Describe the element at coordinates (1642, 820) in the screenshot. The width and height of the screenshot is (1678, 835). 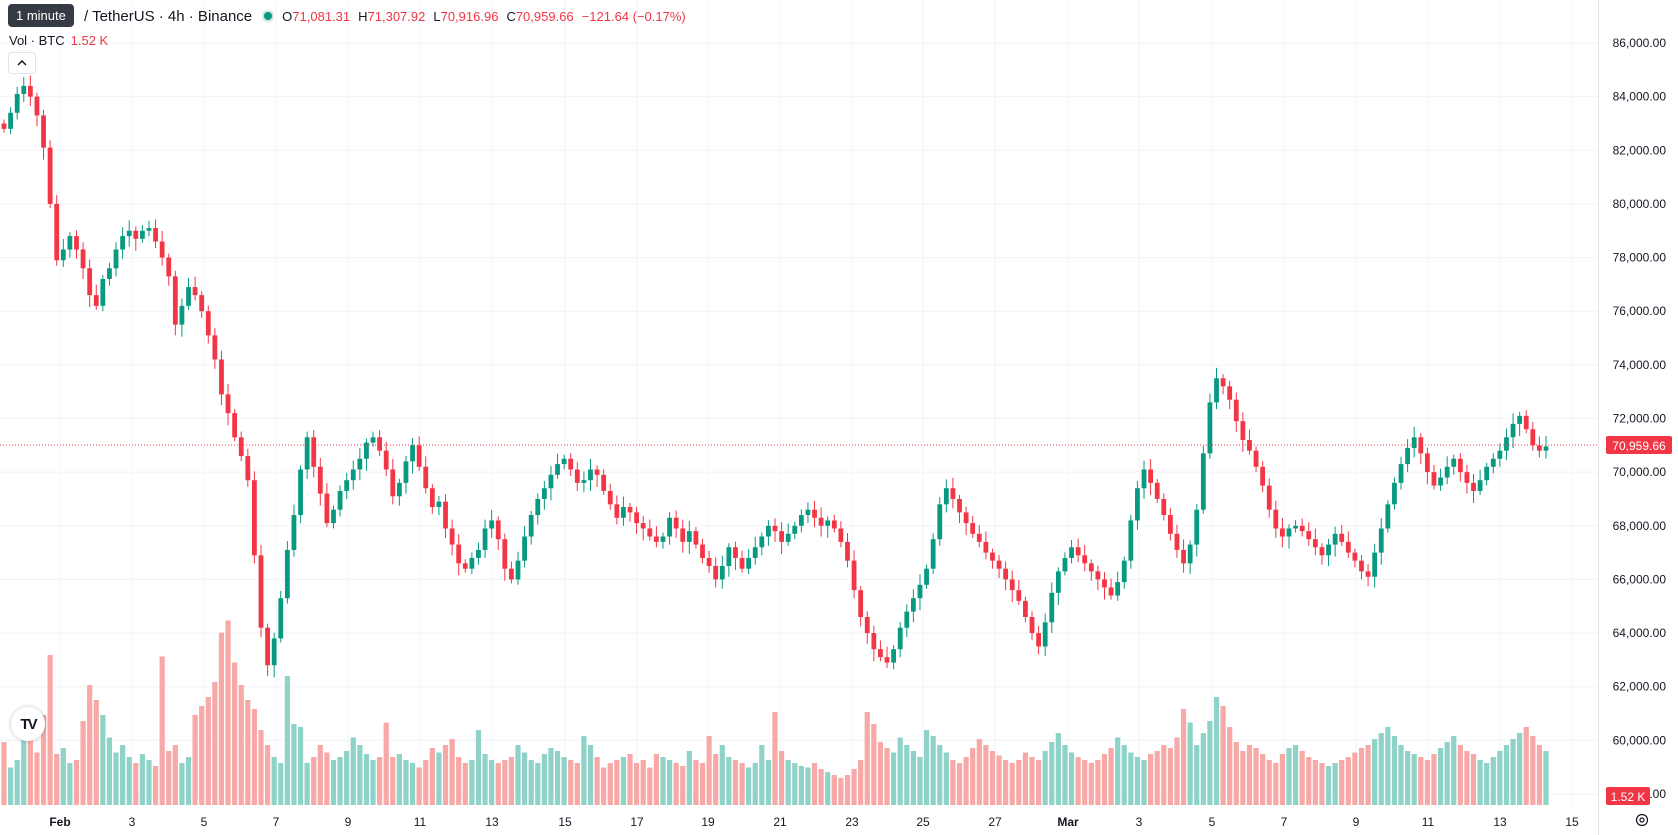
I see `gear-icon` at that location.